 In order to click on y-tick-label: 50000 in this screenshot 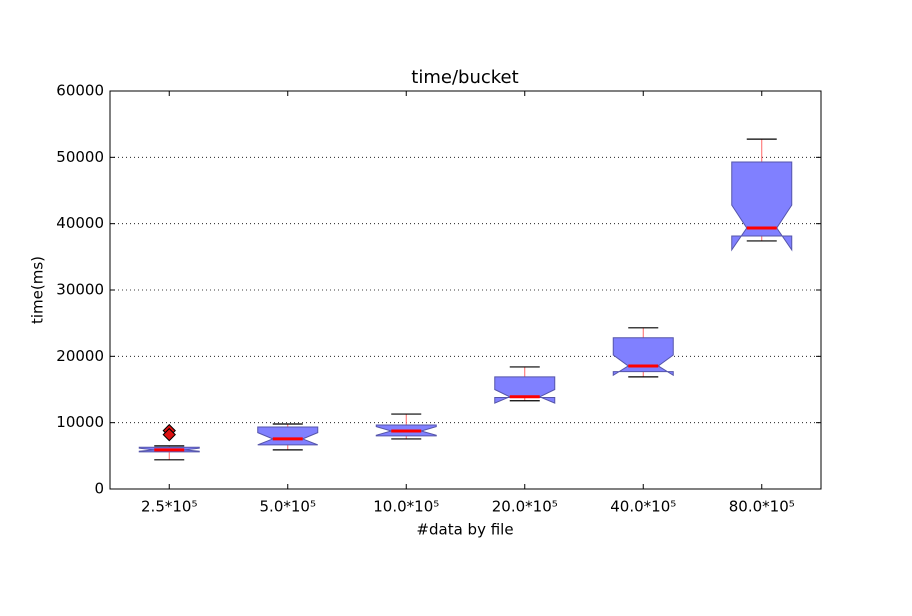, I will do `click(80, 157)`.